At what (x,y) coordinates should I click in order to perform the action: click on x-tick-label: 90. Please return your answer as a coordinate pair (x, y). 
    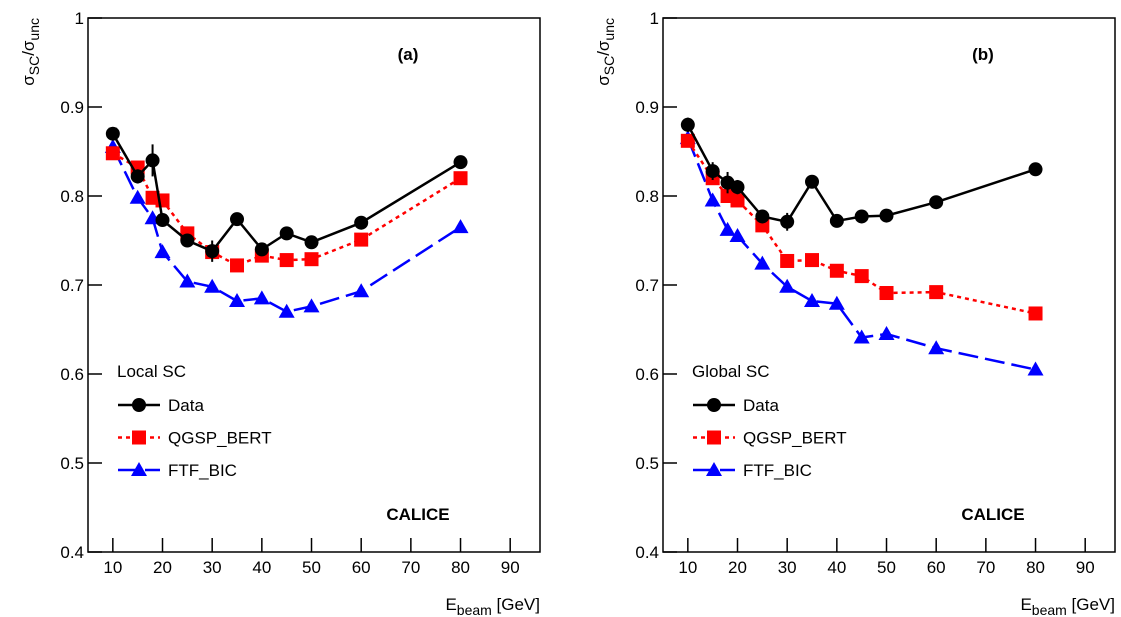
    Looking at the image, I should click on (510, 567).